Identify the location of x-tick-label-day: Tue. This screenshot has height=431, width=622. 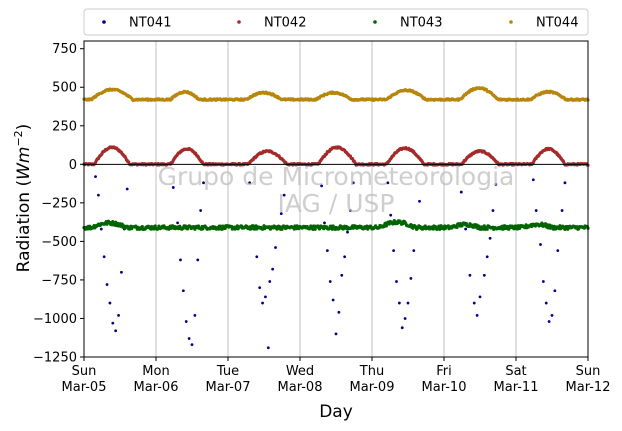
(227, 371).